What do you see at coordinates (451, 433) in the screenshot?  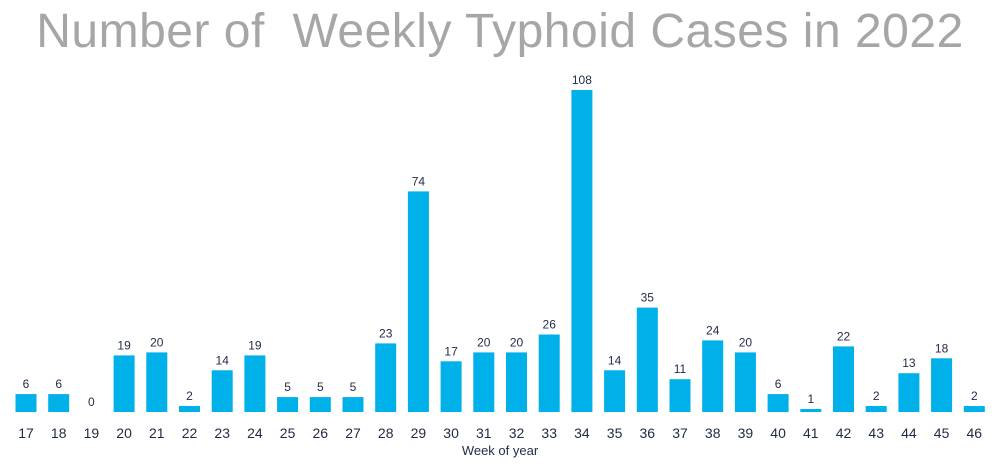 I see `x-tick-30: 30` at bounding box center [451, 433].